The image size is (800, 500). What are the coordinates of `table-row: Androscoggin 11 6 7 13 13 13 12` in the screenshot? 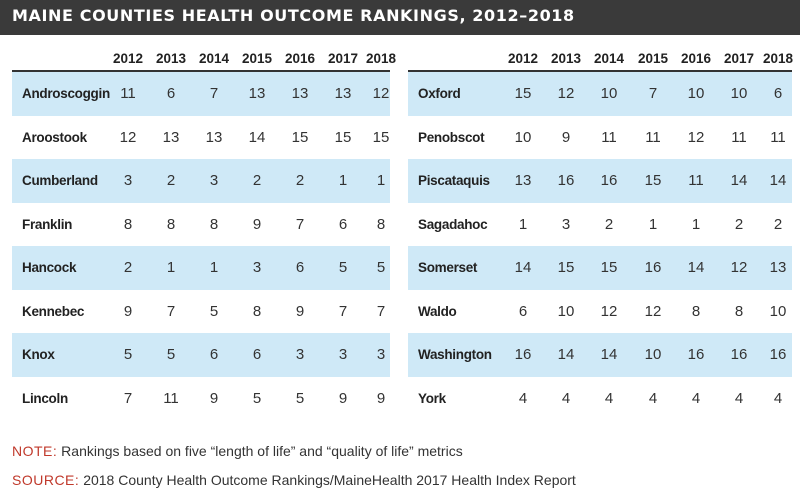 It's located at (201, 94).